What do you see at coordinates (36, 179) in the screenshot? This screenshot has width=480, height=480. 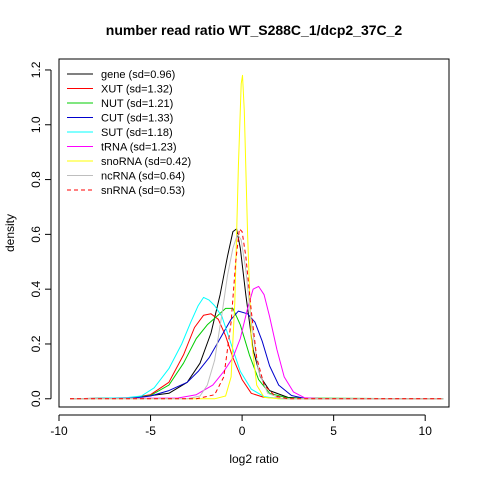 I see `y-tick-label: 0.8` at bounding box center [36, 179].